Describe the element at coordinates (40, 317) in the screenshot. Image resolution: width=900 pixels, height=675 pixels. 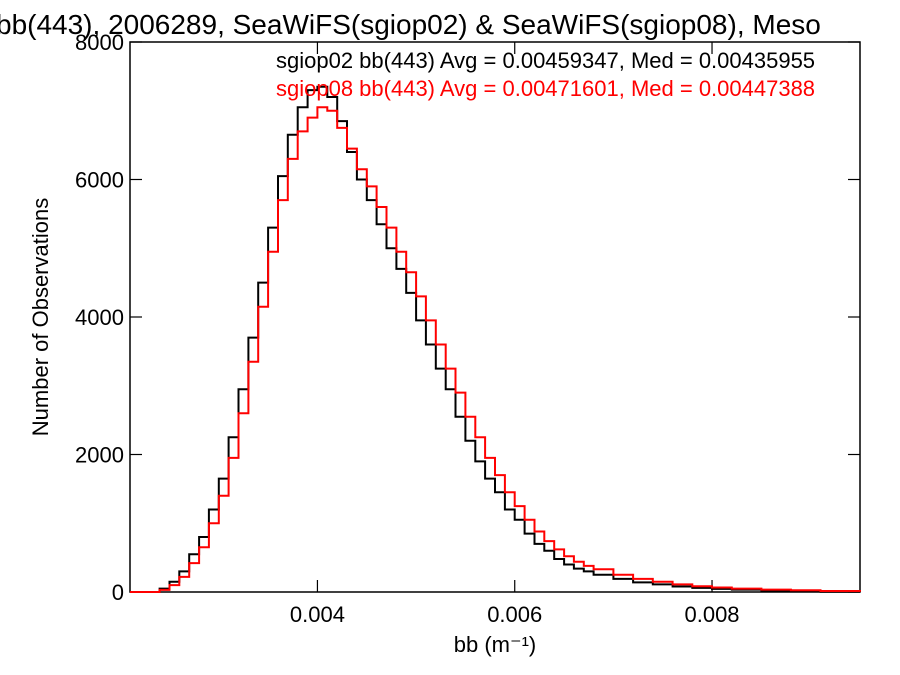
I see `y-axis-label: Number of Observations` at that location.